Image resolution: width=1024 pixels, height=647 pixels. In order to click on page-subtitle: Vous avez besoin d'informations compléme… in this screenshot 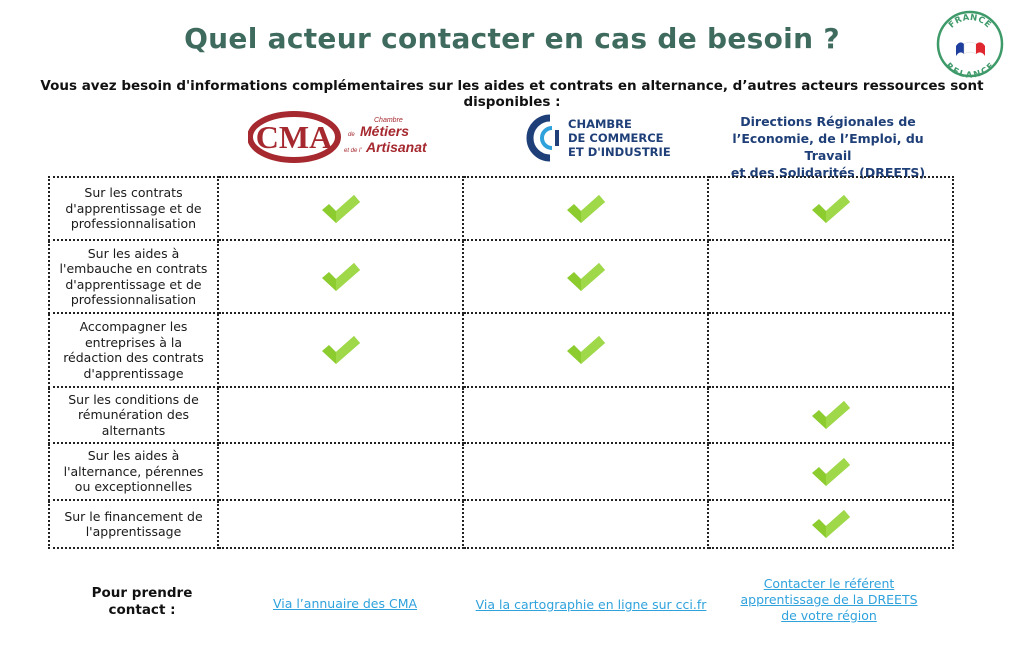, I will do `click(512, 94)`.